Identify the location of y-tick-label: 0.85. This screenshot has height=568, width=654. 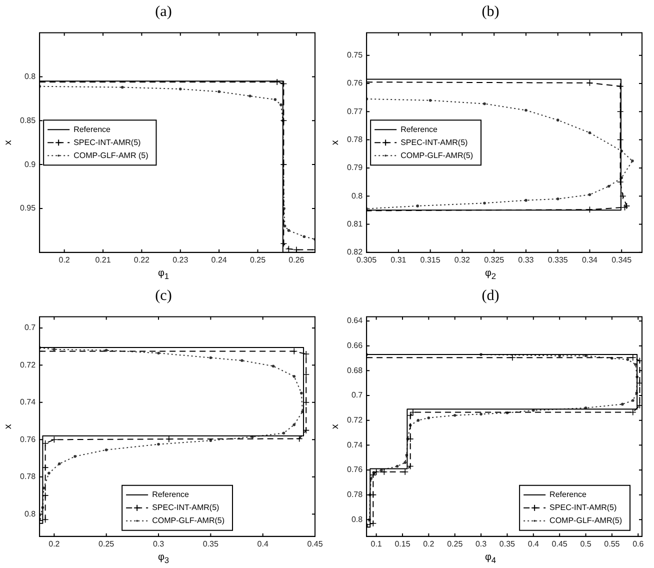
(28, 120).